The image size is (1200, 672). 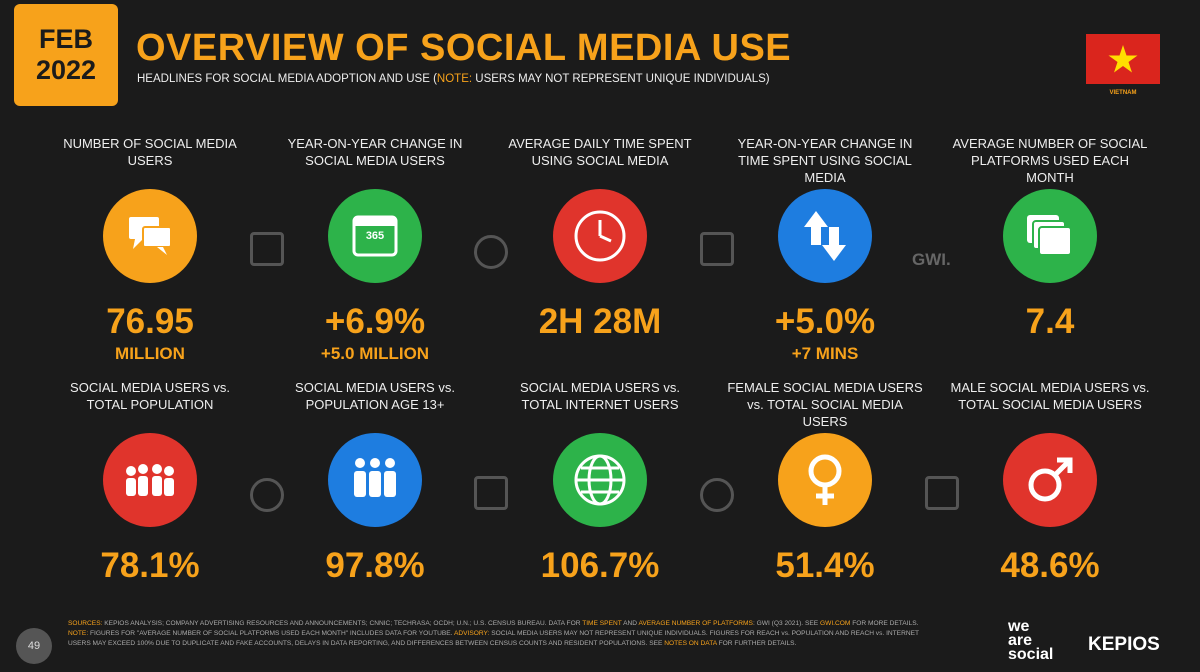 I want to click on stat-value: 51.4%, so click(x=825, y=565).